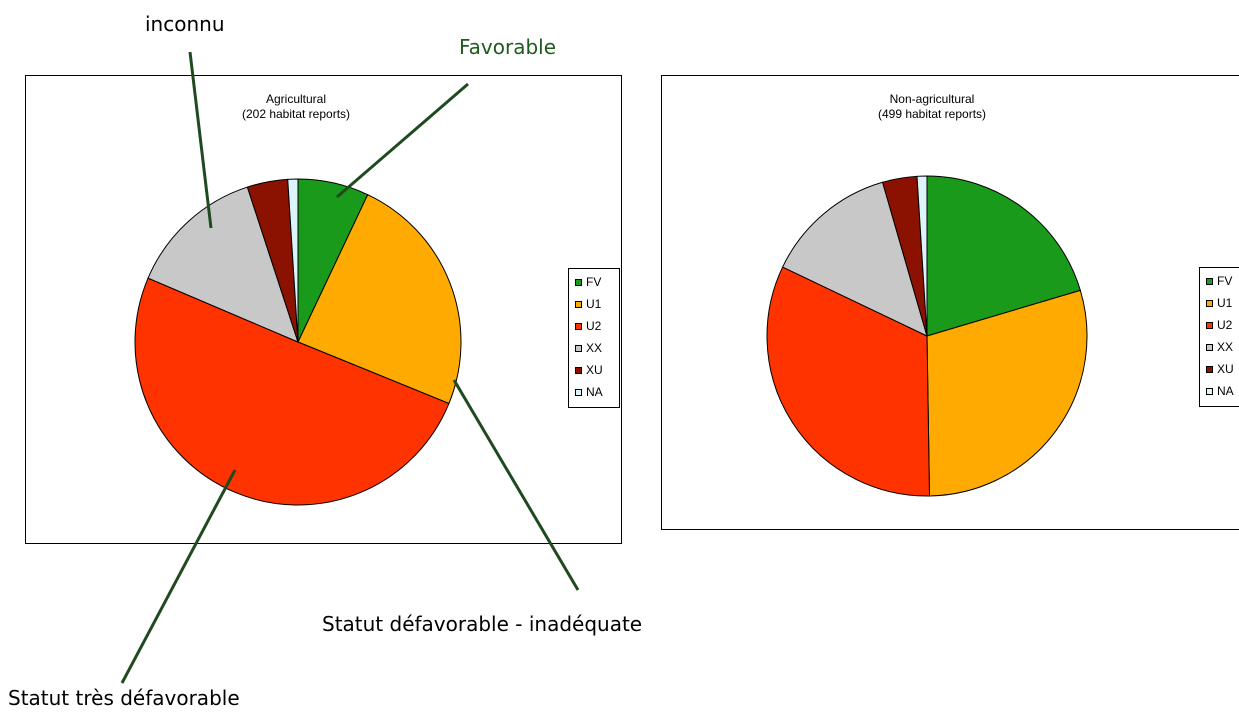  I want to click on arrow-inadequate, so click(516, 485).